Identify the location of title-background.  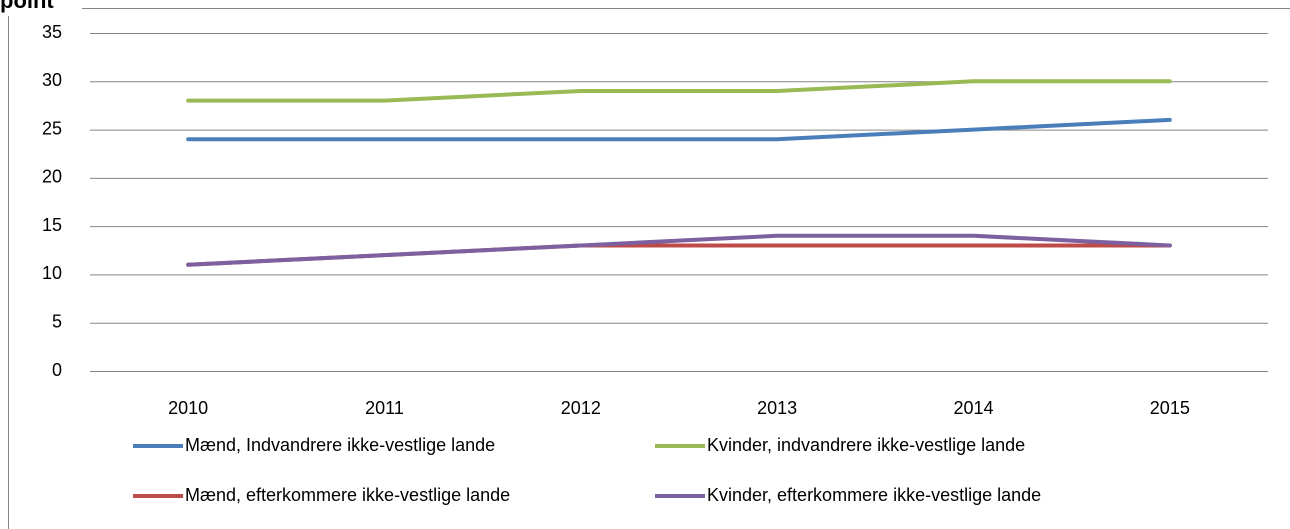
(41, 8).